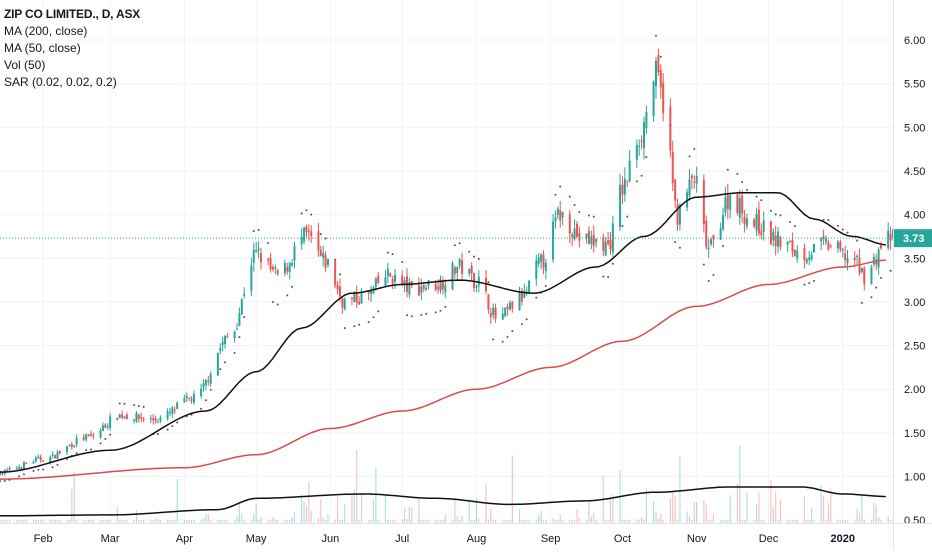 The image size is (932, 555). What do you see at coordinates (60, 82) in the screenshot?
I see `legend-sar: SAR (0.02, 0.02, 0.2)` at bounding box center [60, 82].